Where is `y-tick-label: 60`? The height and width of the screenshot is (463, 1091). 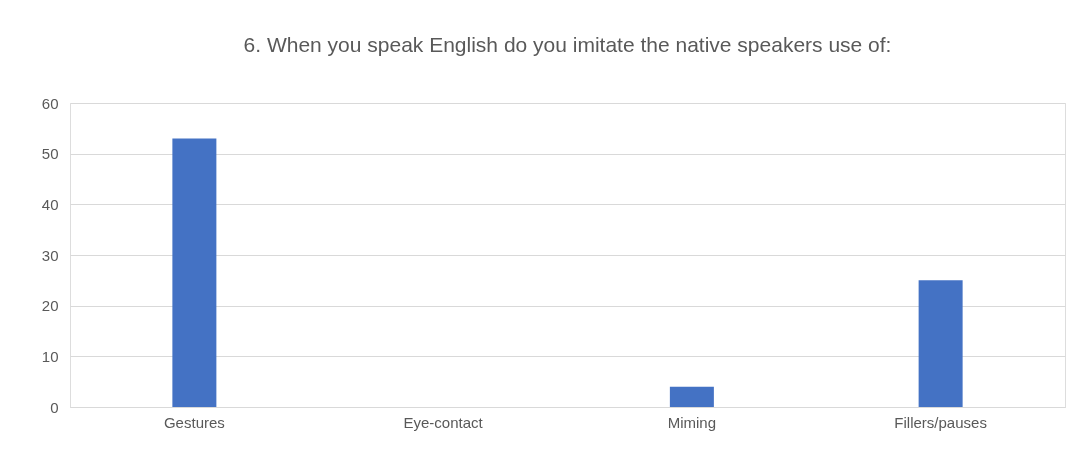
y-tick-label: 60 is located at coordinates (50, 103).